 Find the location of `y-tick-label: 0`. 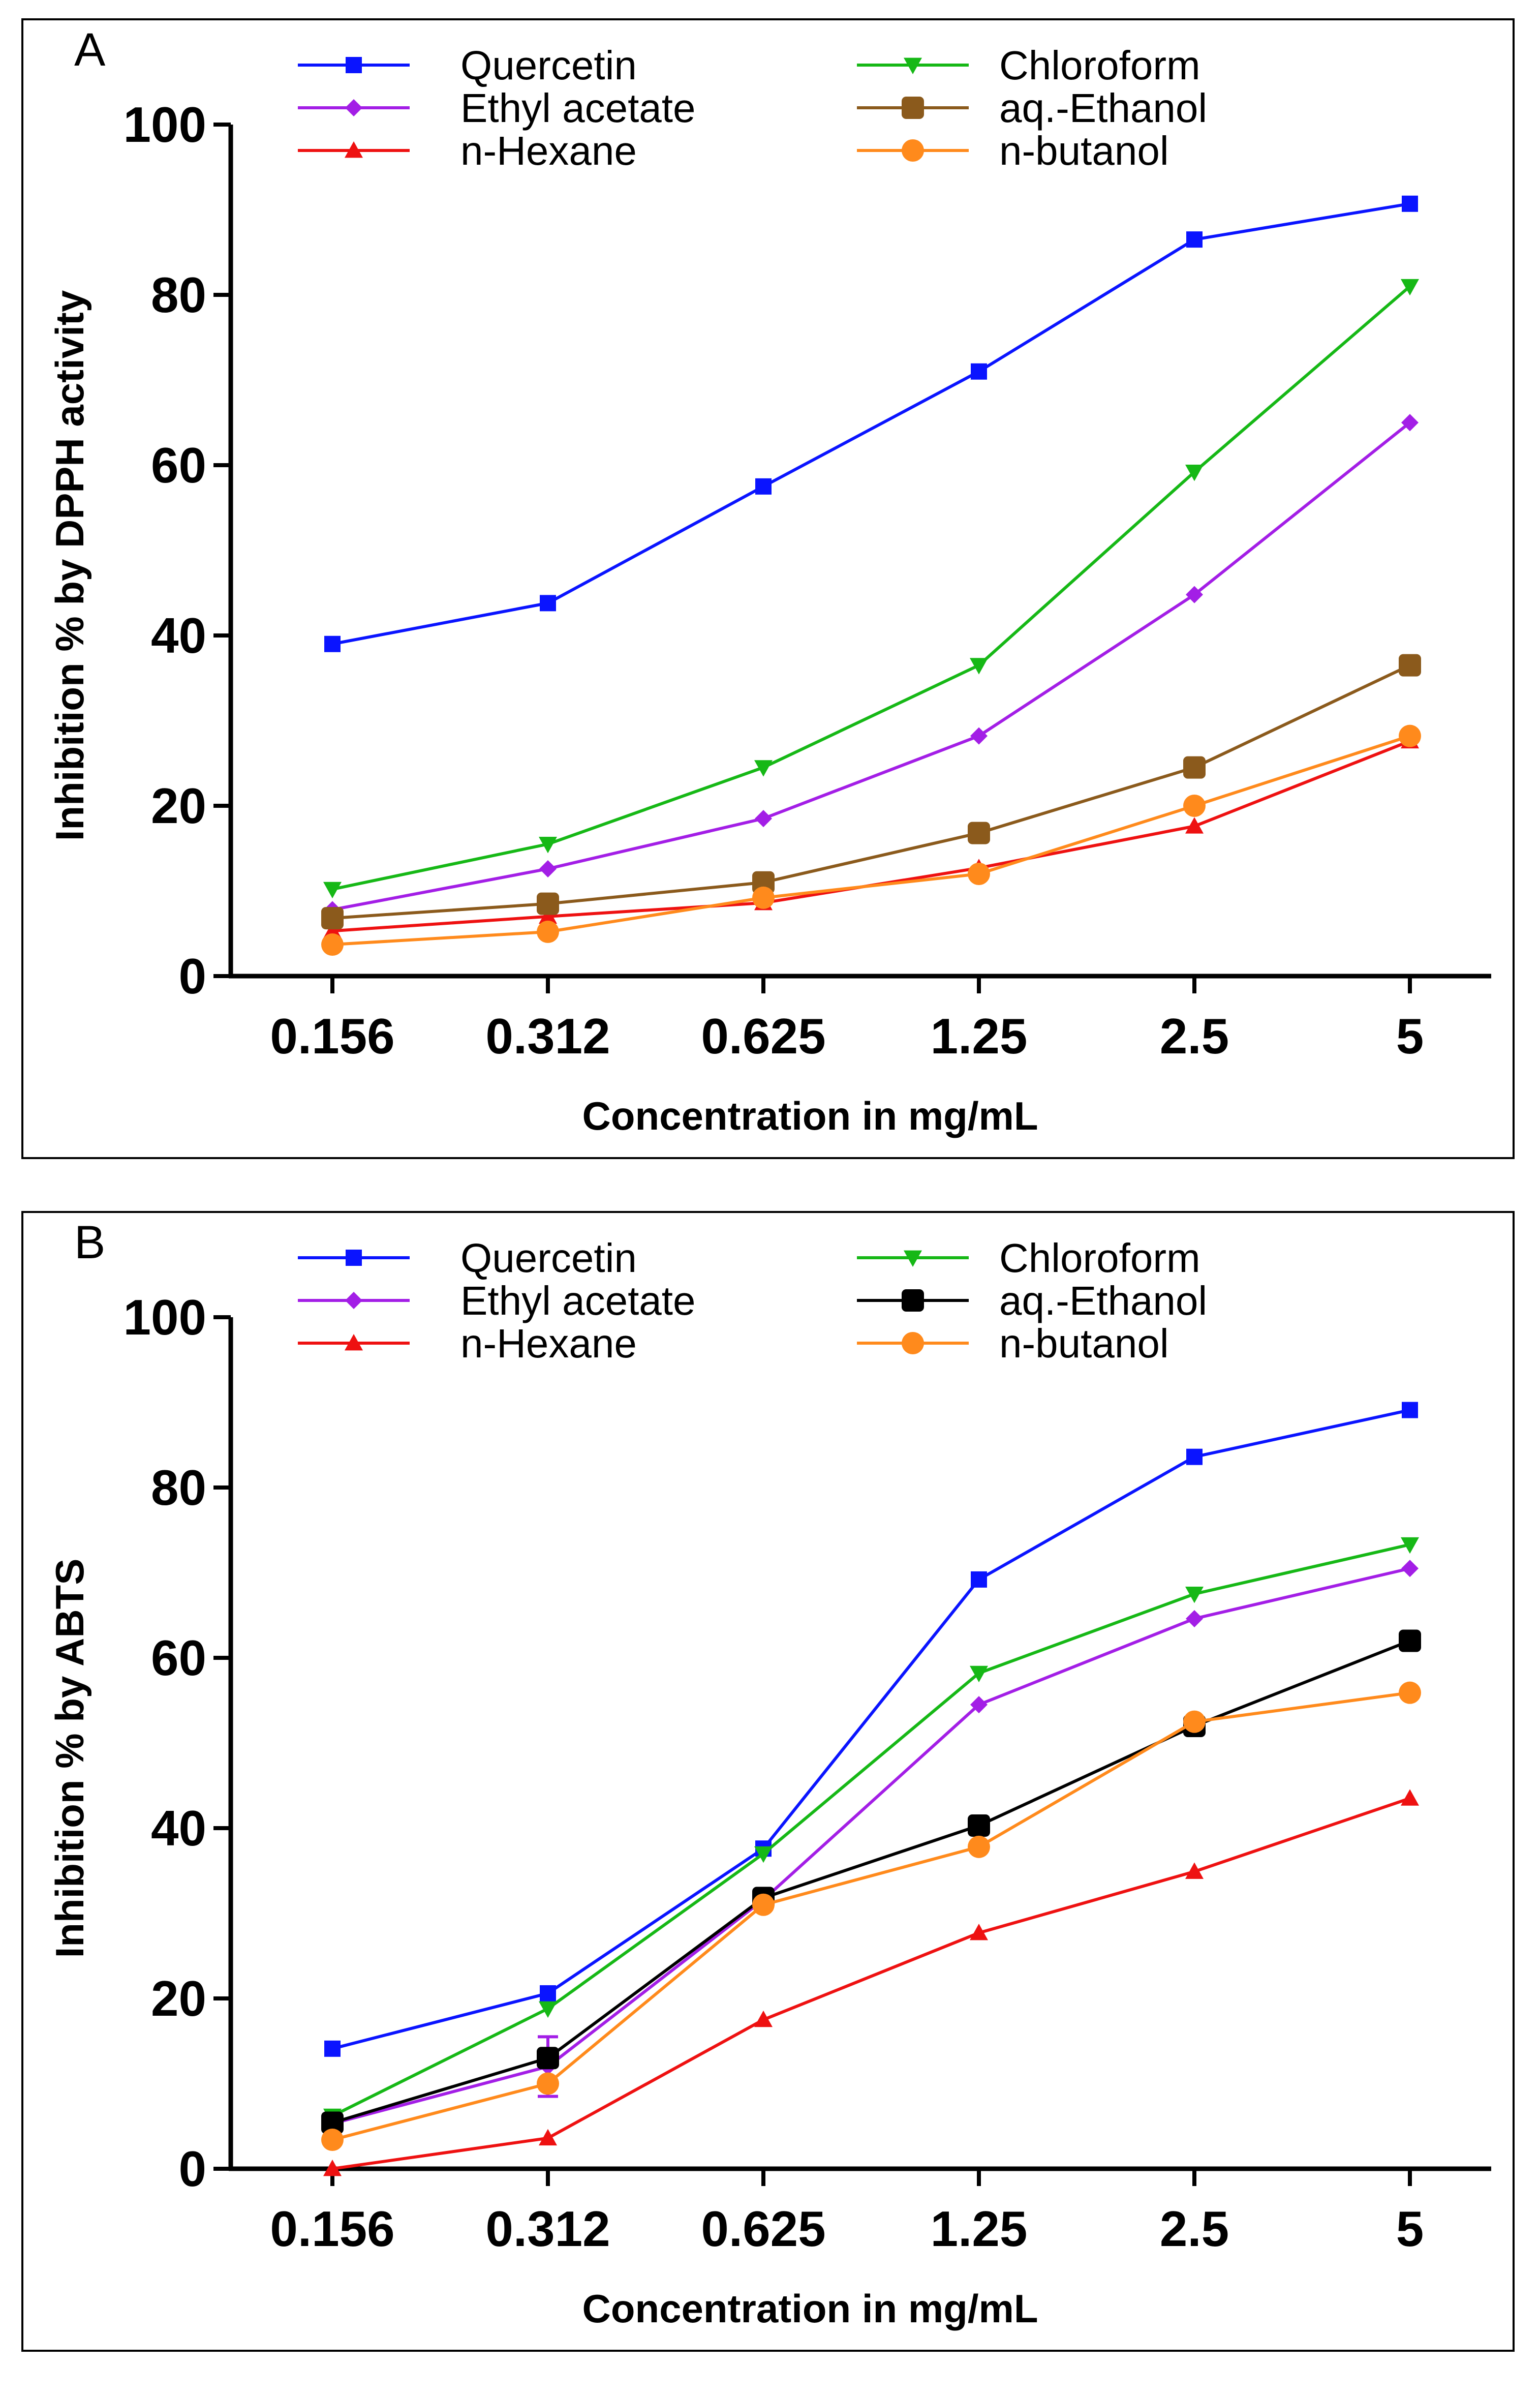

y-tick-label: 0 is located at coordinates (192, 976).